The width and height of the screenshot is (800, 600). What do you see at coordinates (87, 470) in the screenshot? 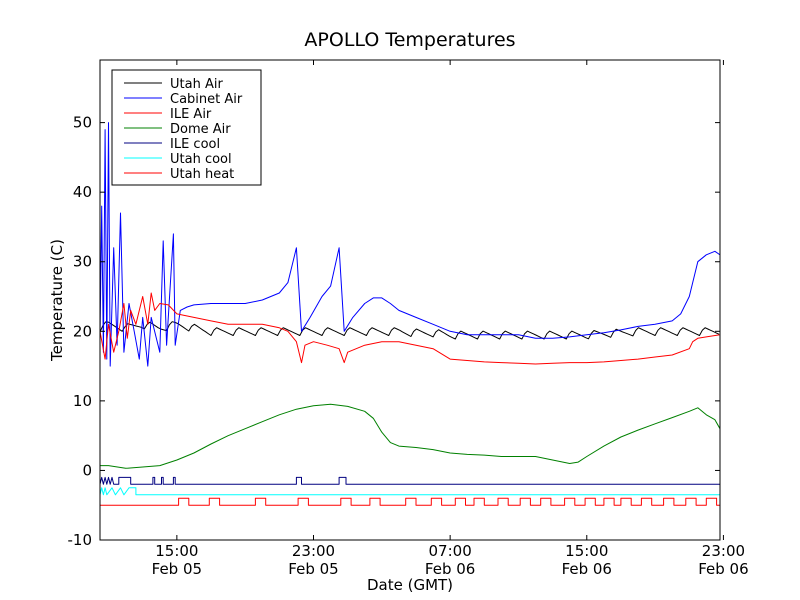
I see `y-tick-label: 0` at bounding box center [87, 470].